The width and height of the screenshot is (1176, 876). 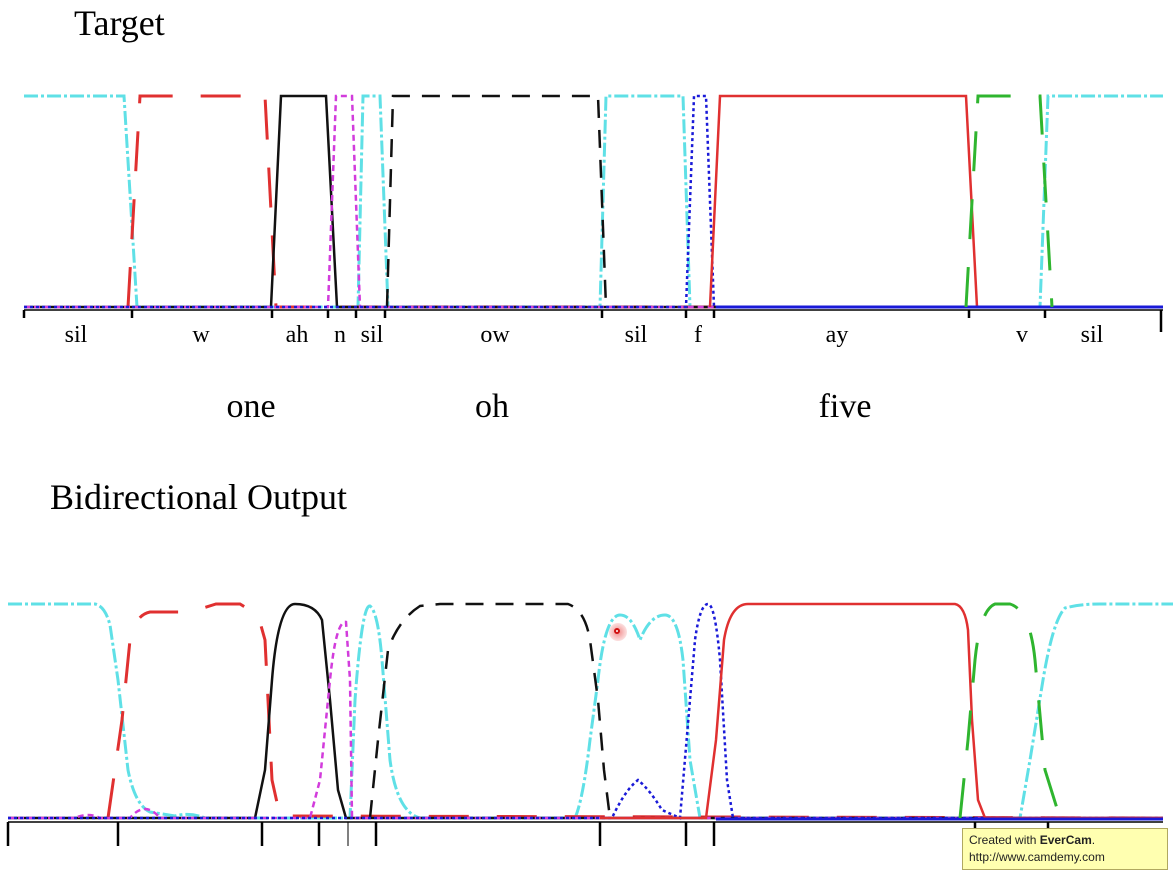 What do you see at coordinates (201, 335) in the screenshot?
I see `phoneme-label-w: w` at bounding box center [201, 335].